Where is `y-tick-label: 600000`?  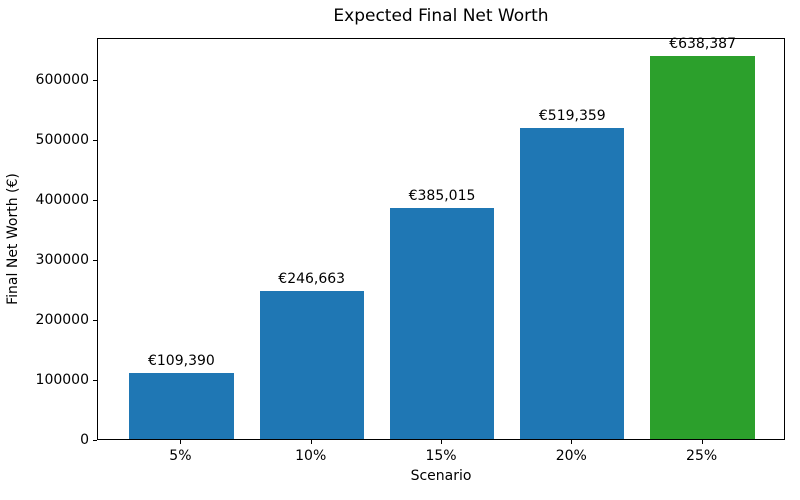
y-tick-label: 600000 is located at coordinates (62, 80).